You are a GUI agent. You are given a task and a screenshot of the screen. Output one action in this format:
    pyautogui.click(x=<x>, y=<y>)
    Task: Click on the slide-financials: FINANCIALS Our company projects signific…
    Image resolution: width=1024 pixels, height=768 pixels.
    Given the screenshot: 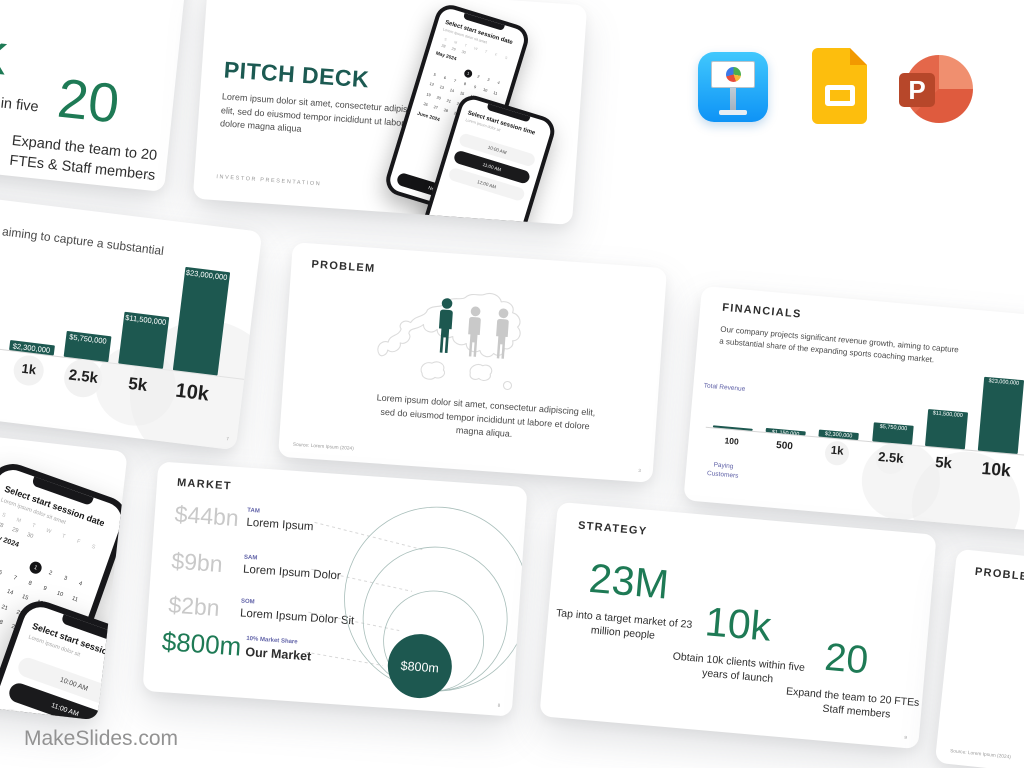 What is the action you would take?
    pyautogui.click(x=853, y=409)
    